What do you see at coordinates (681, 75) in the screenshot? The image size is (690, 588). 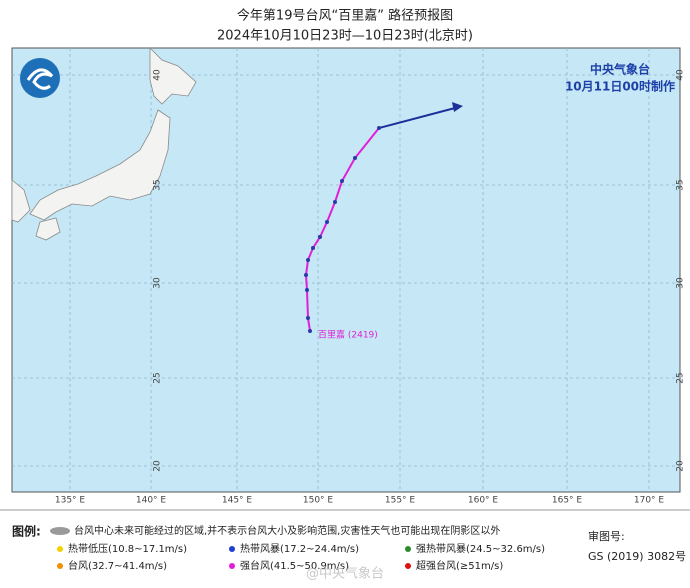 I see `lat-label: 40` at bounding box center [681, 75].